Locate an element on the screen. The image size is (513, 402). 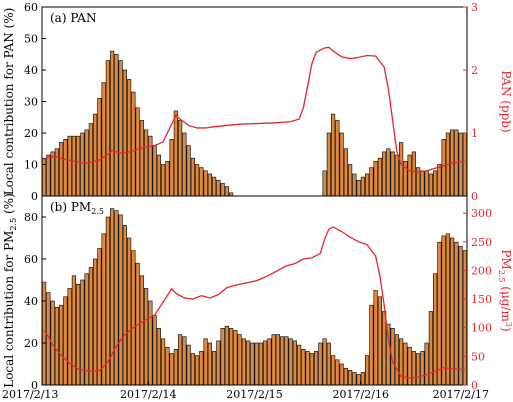
tick-label-pan-left-30: 30 is located at coordinates (31, 102).